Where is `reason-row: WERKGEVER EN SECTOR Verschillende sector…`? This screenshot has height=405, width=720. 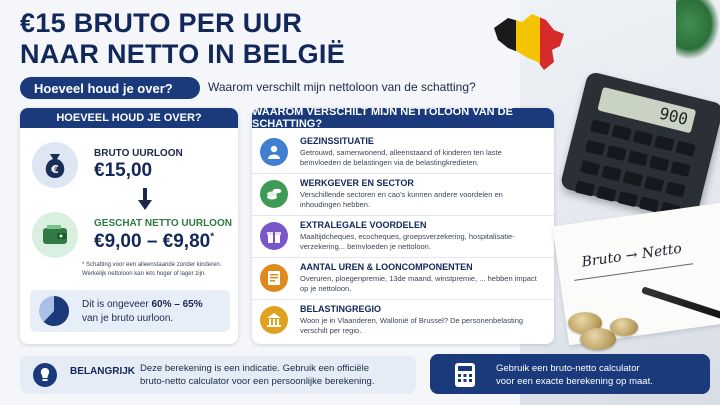 reason-row: WERKGEVER EN SECTOR Verschillende sector… is located at coordinates (403, 195).